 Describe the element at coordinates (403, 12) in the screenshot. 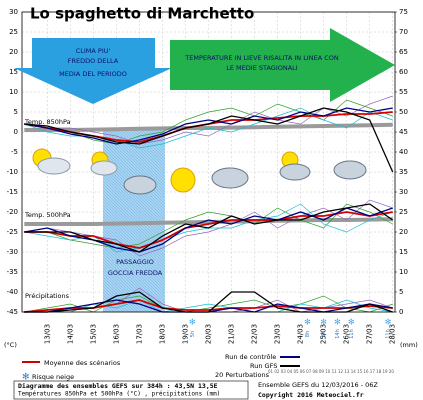

I see `y2-tick-label: 75` at that location.